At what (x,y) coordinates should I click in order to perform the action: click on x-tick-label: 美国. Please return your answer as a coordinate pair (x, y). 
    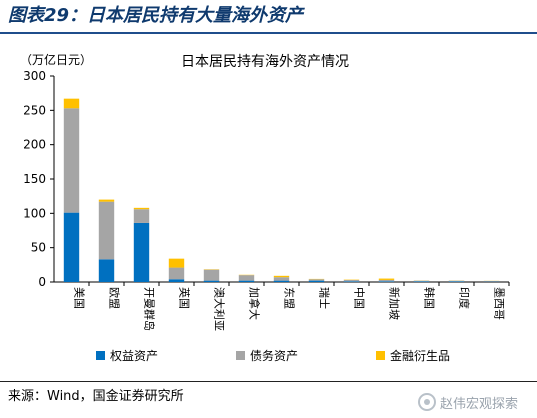
    Looking at the image, I should click on (79, 298).